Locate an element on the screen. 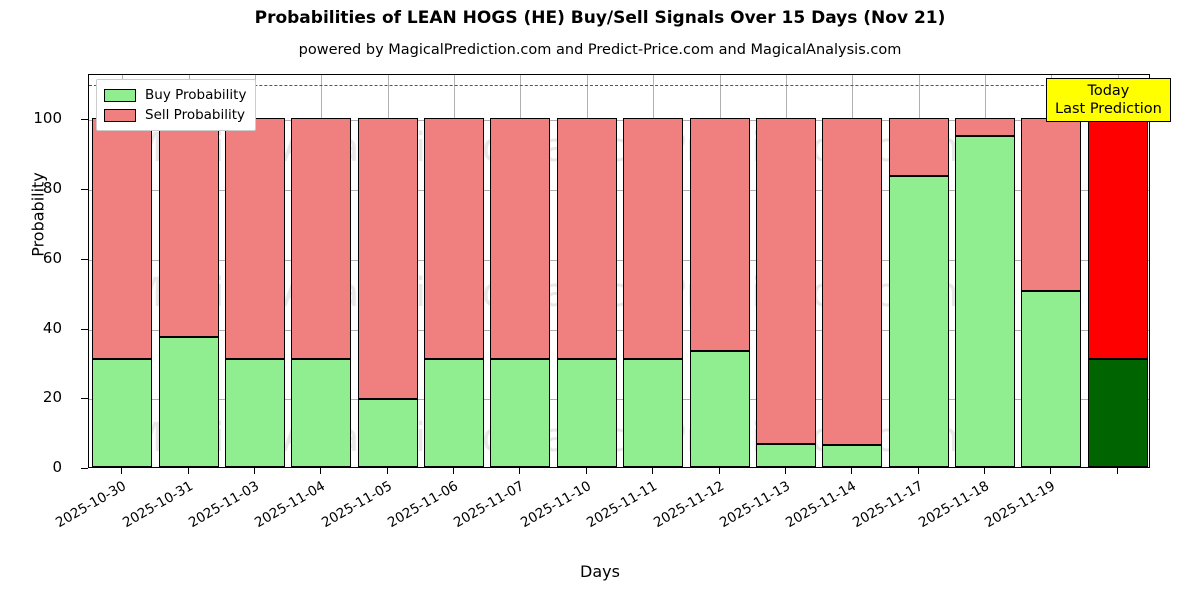  y-axis-label: Probability is located at coordinates (38, 214).